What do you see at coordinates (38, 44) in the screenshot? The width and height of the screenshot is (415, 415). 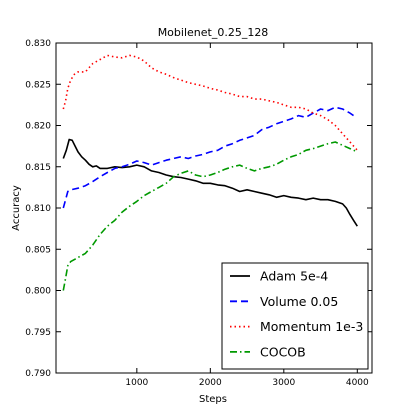 I see `y-tick-label: 0.830` at bounding box center [38, 44].